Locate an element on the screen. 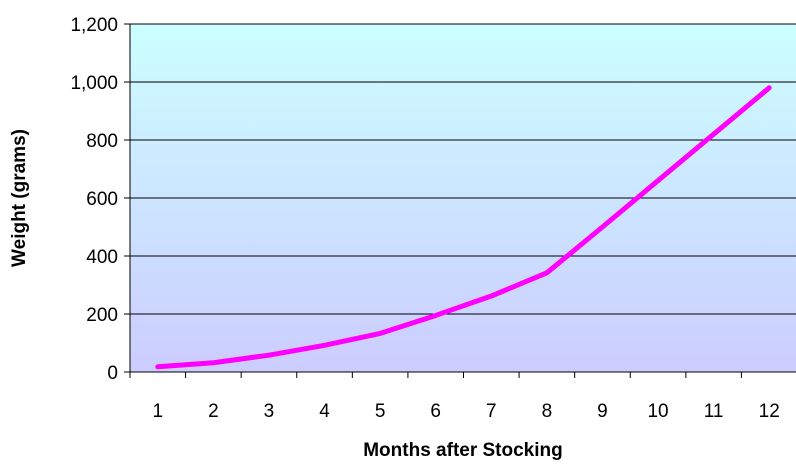 The height and width of the screenshot is (464, 796). y-axis-title: Weight (grams) is located at coordinates (19, 198).